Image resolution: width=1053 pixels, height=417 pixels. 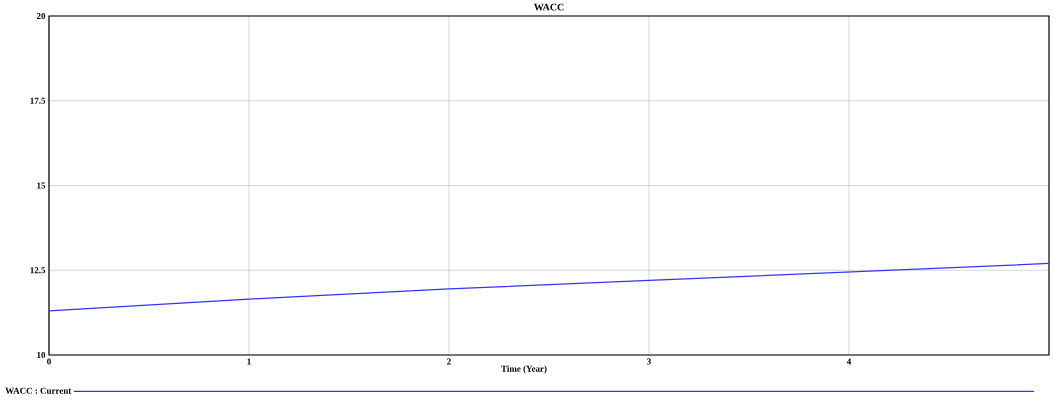 I want to click on y-tick-label: 10, so click(x=41, y=355).